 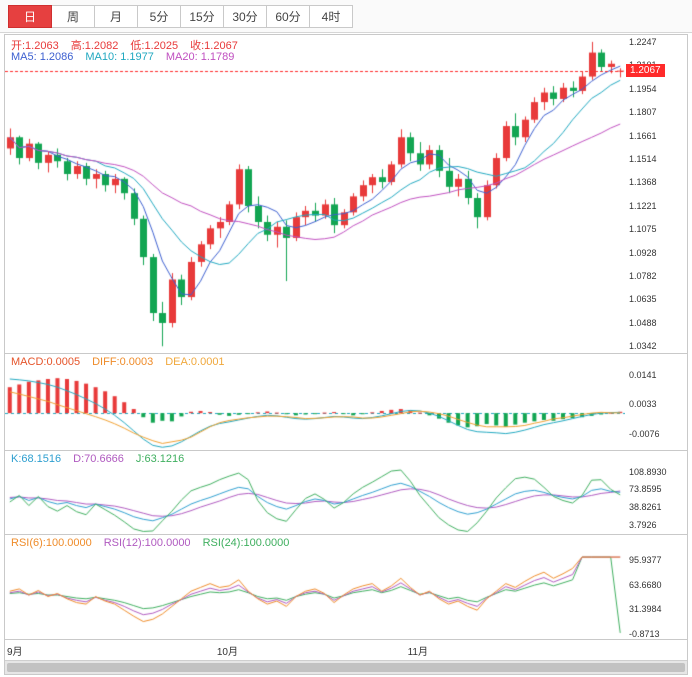 What do you see at coordinates (643, 524) in the screenshot?
I see `y-axis-tick: 3.7926` at bounding box center [643, 524].